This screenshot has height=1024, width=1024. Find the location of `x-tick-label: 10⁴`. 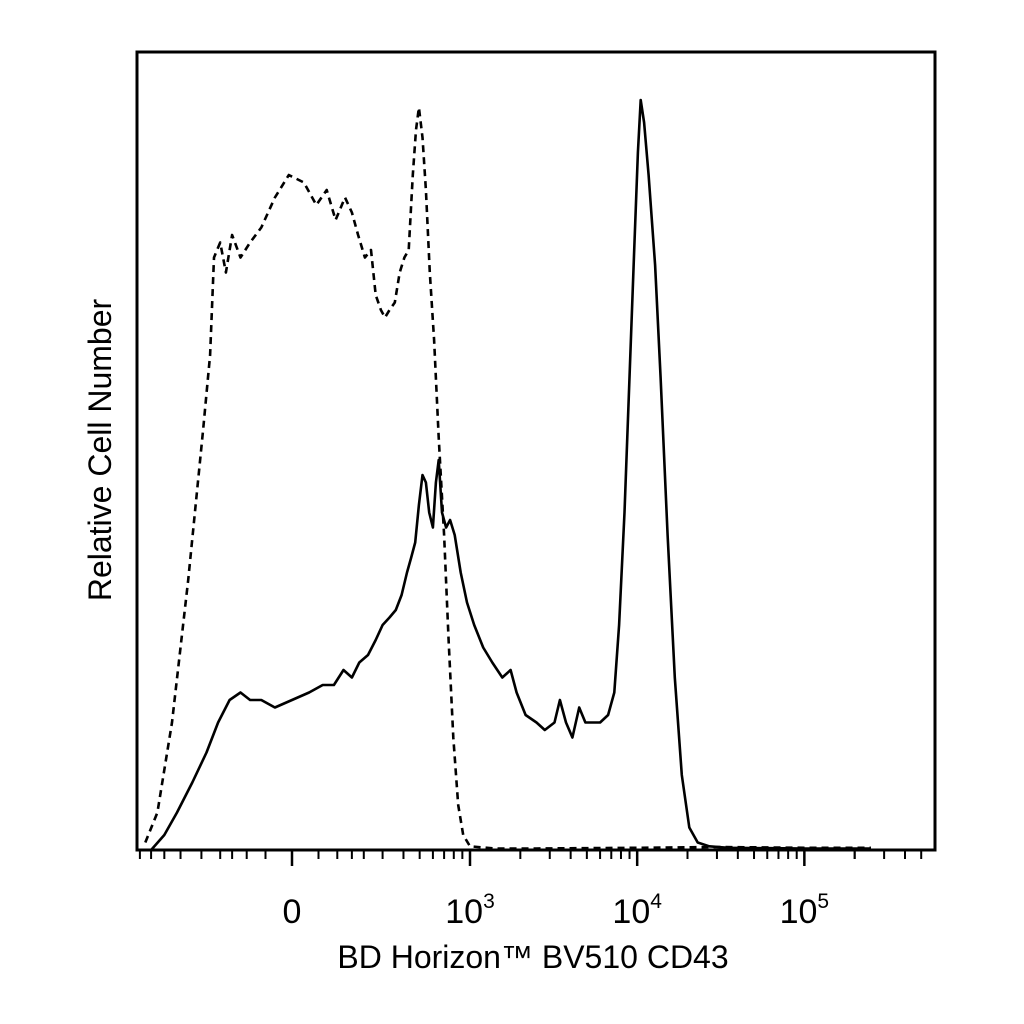

x-tick-label: 10⁴ is located at coordinates (637, 910).